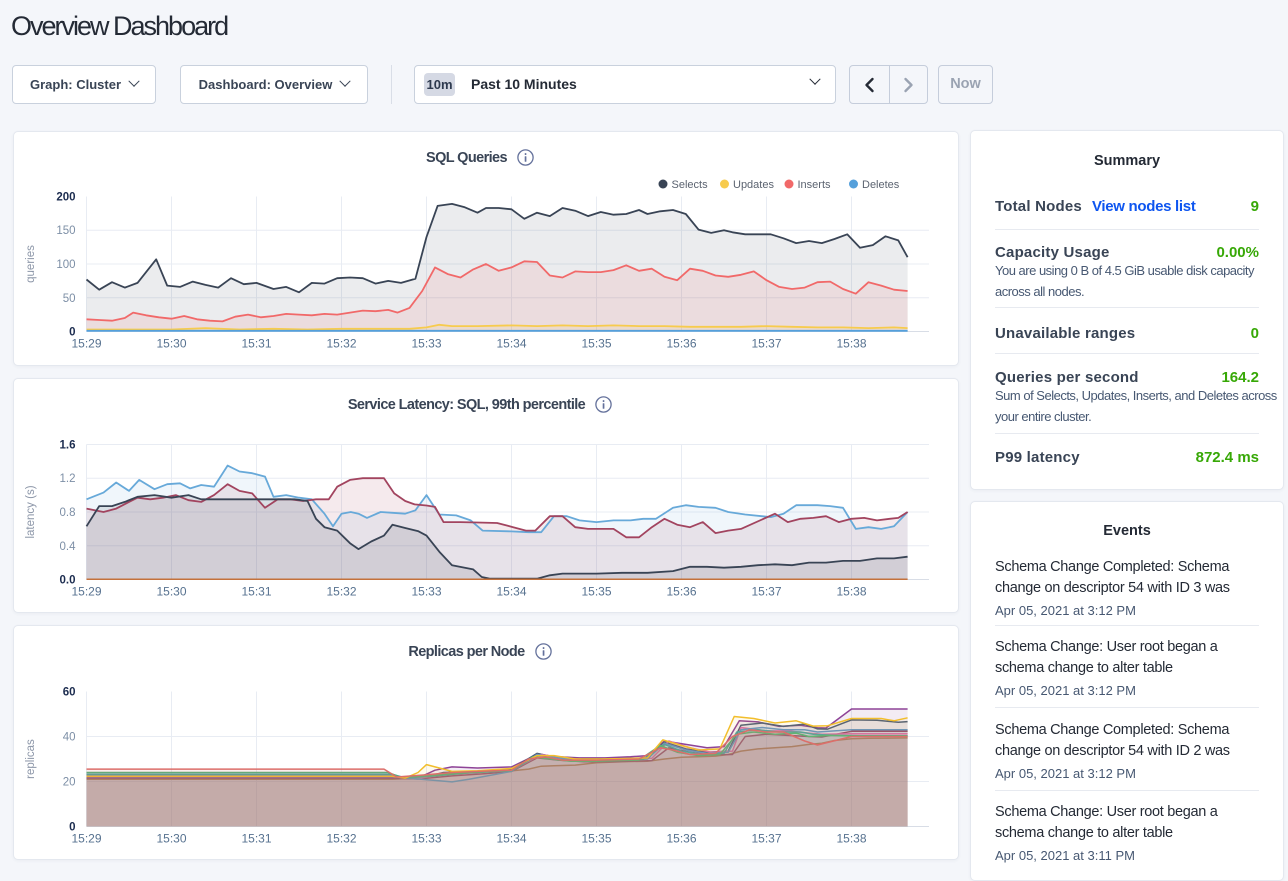 Image resolution: width=1288 pixels, height=881 pixels. What do you see at coordinates (69, 299) in the screenshot?
I see `svg-text: 50` at bounding box center [69, 299].